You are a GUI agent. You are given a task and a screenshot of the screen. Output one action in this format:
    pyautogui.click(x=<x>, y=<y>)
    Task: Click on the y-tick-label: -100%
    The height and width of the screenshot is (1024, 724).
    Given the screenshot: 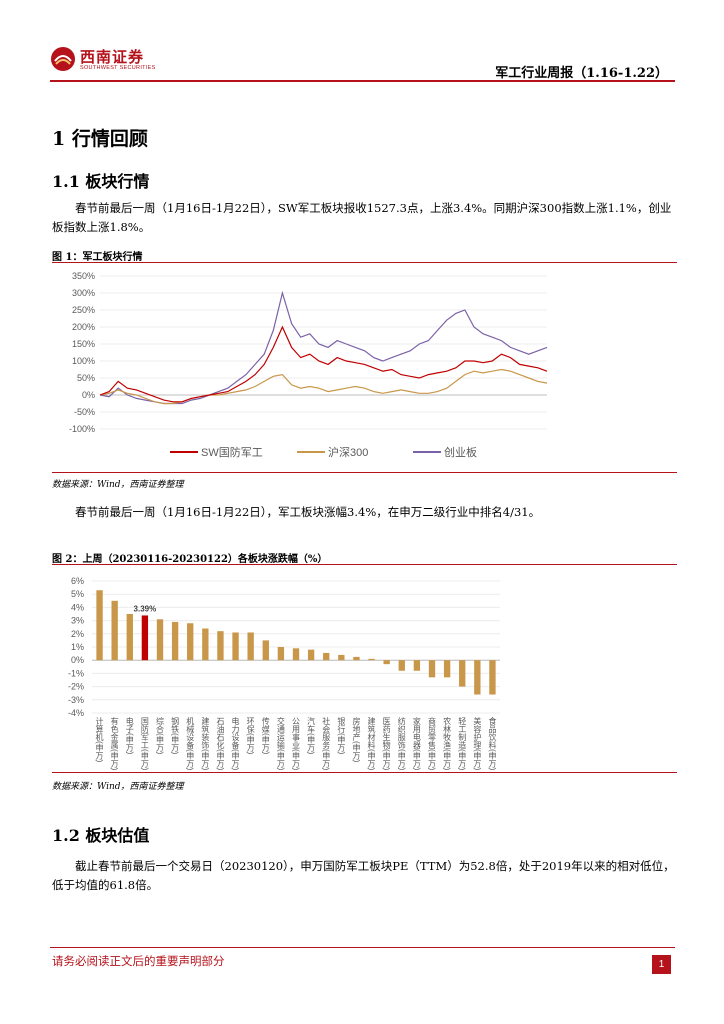 What is the action you would take?
    pyautogui.click(x=82, y=429)
    